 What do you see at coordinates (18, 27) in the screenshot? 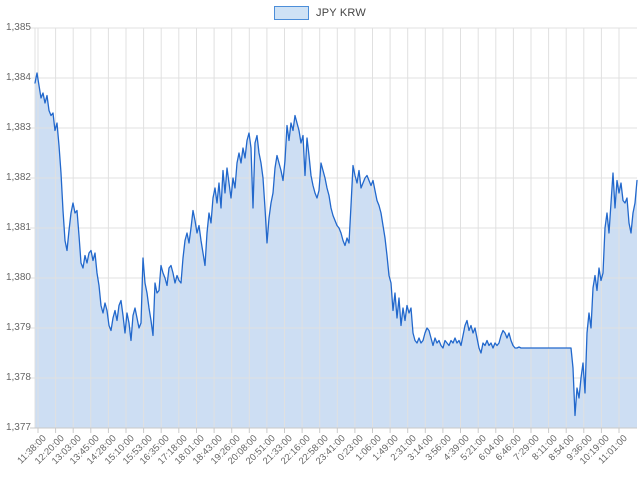
I see `y-axis-label: 1,385` at bounding box center [18, 27].